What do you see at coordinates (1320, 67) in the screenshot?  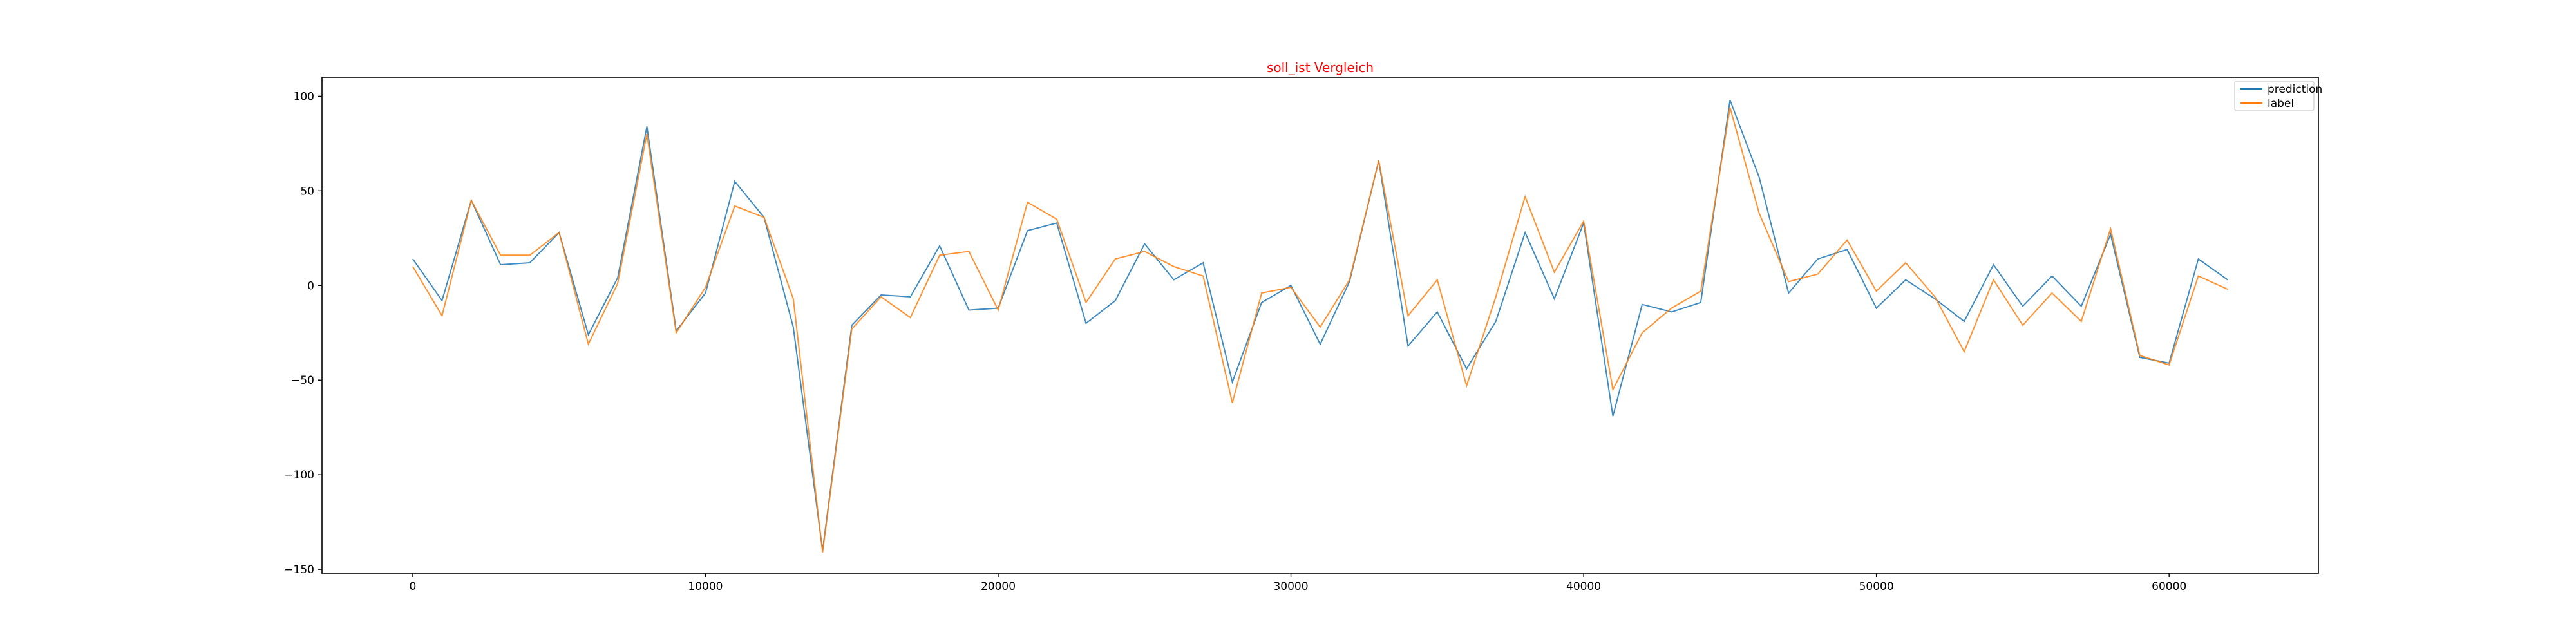 I see `chart-title: soll_ist Vergleich` at bounding box center [1320, 67].